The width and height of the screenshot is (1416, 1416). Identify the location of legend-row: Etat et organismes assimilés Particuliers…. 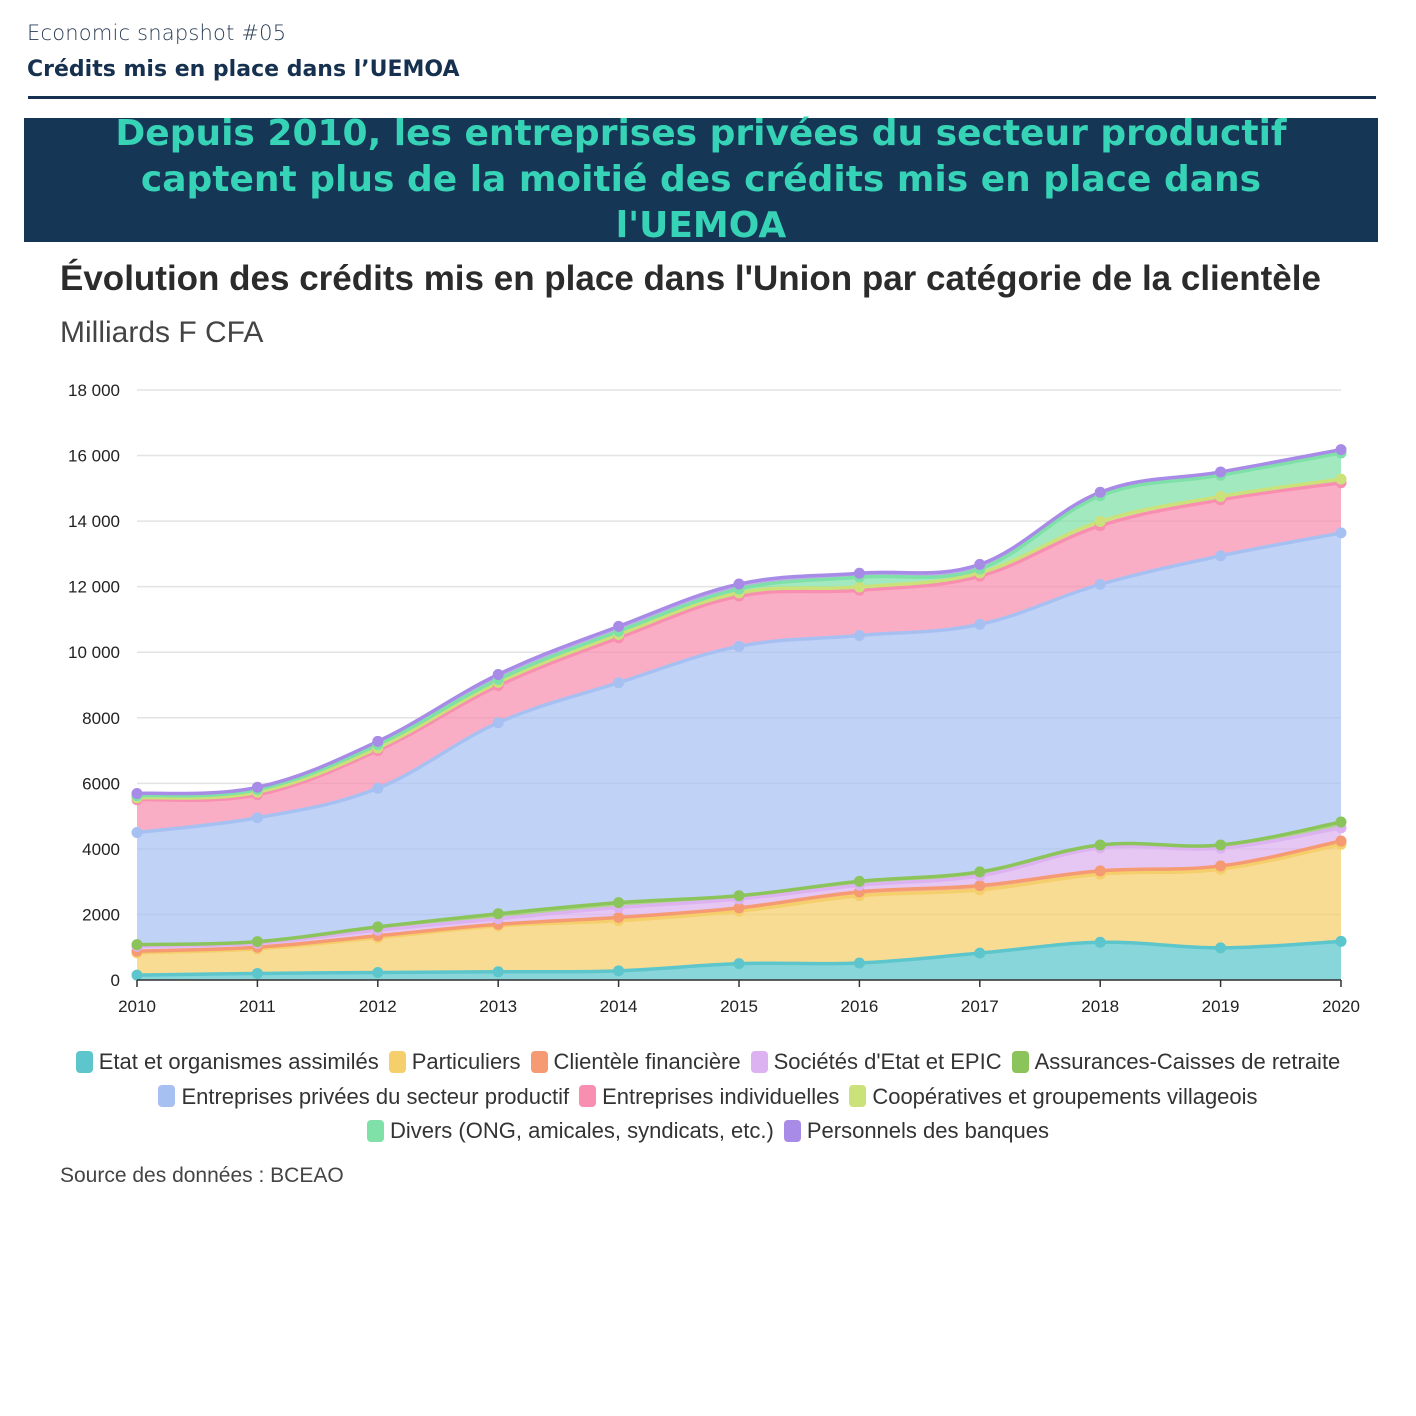
(708, 1063).